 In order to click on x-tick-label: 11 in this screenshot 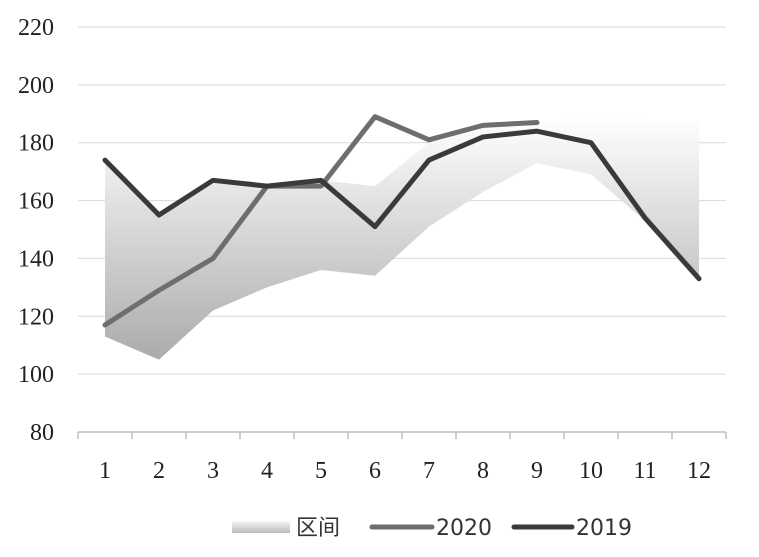, I will do `click(644, 471)`.